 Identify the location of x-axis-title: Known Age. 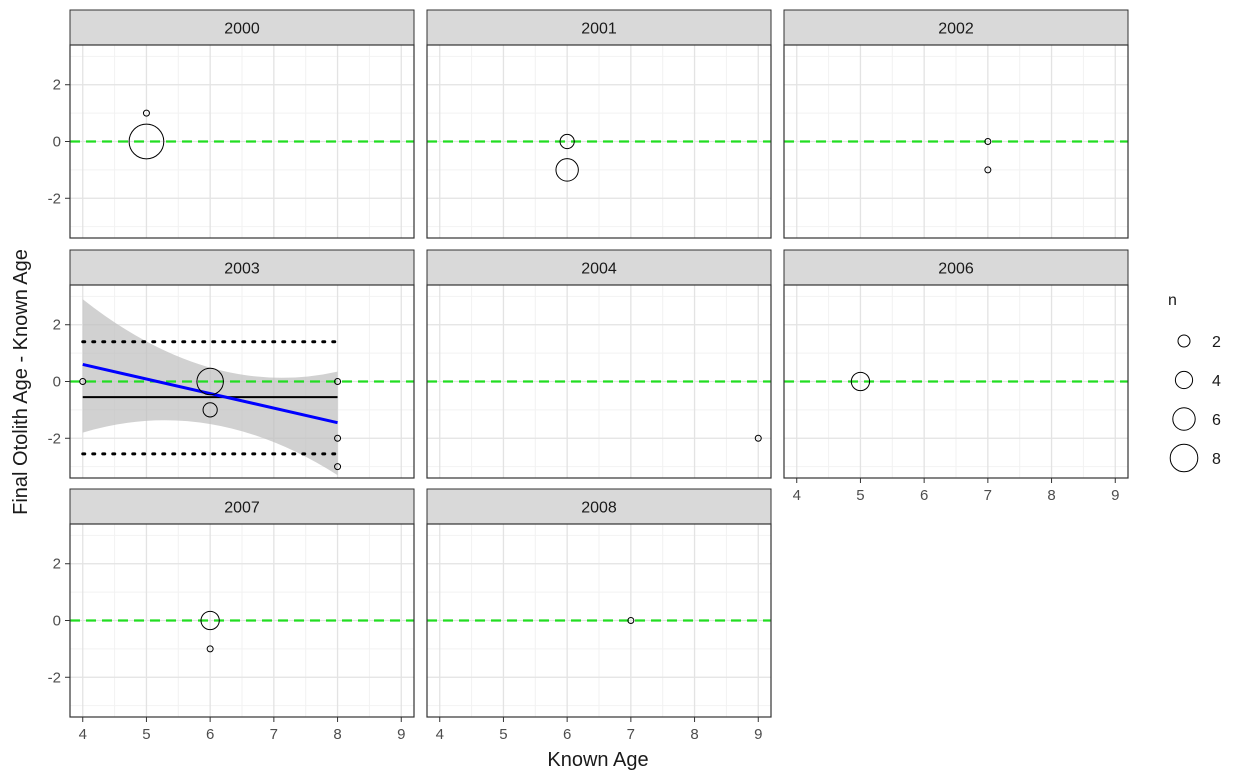
(597, 760).